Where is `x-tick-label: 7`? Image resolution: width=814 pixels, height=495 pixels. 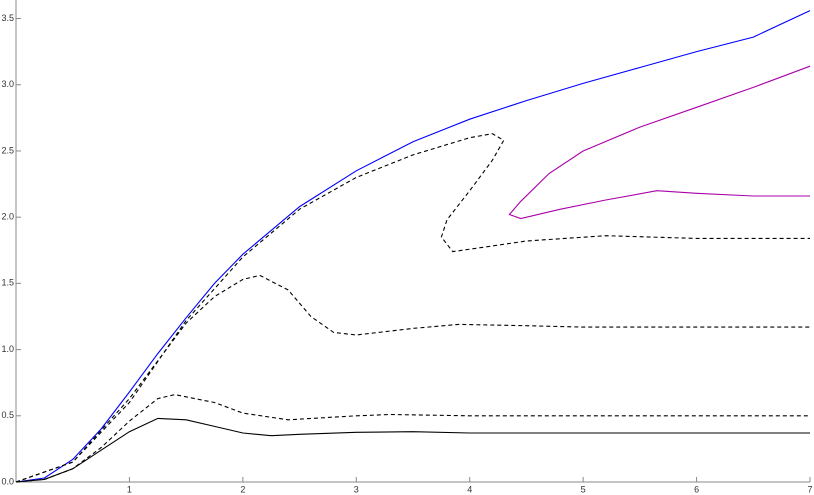
x-tick-label: 7 is located at coordinates (809, 489).